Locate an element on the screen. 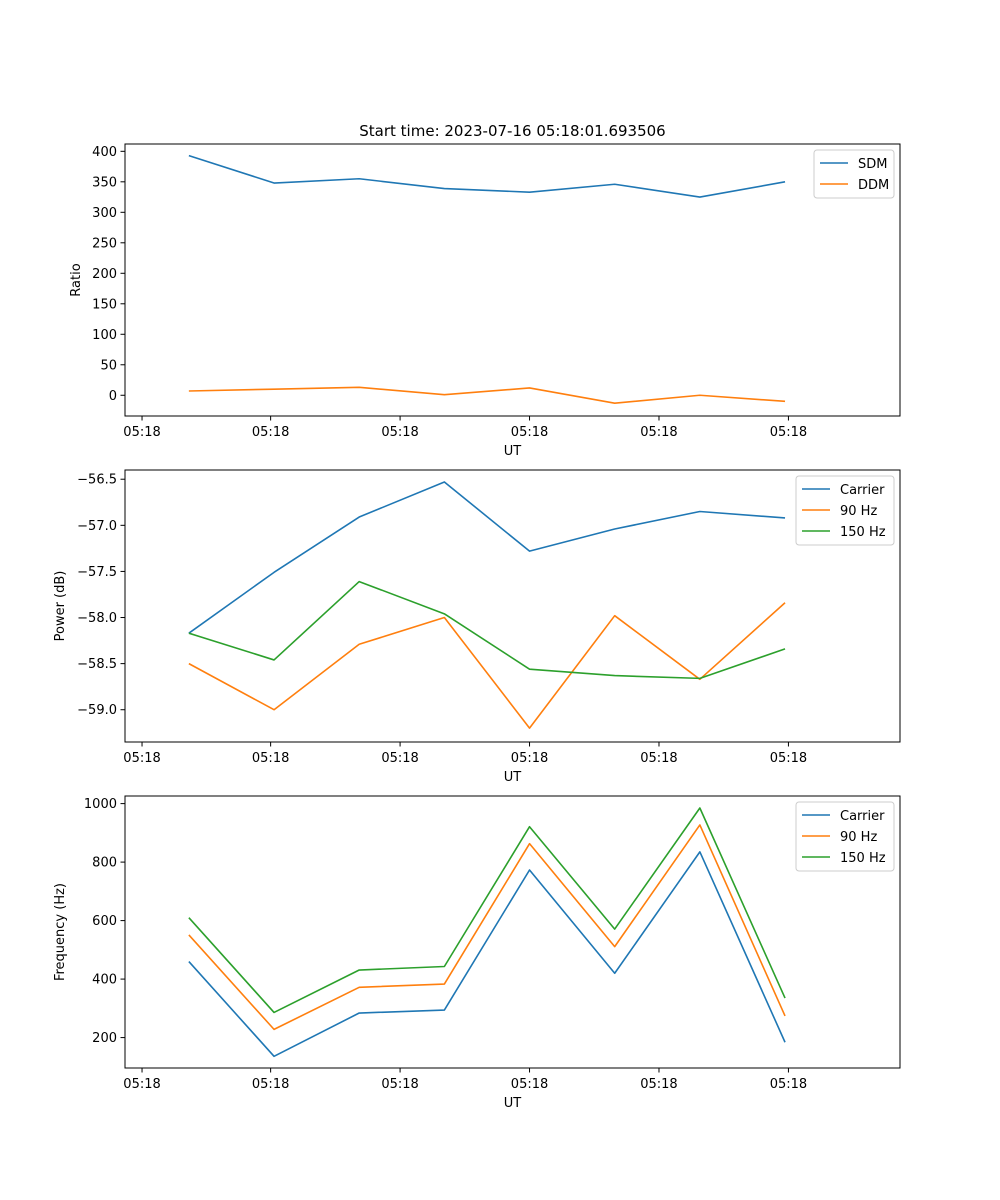  y-axis-label: Ratio is located at coordinates (76, 279).